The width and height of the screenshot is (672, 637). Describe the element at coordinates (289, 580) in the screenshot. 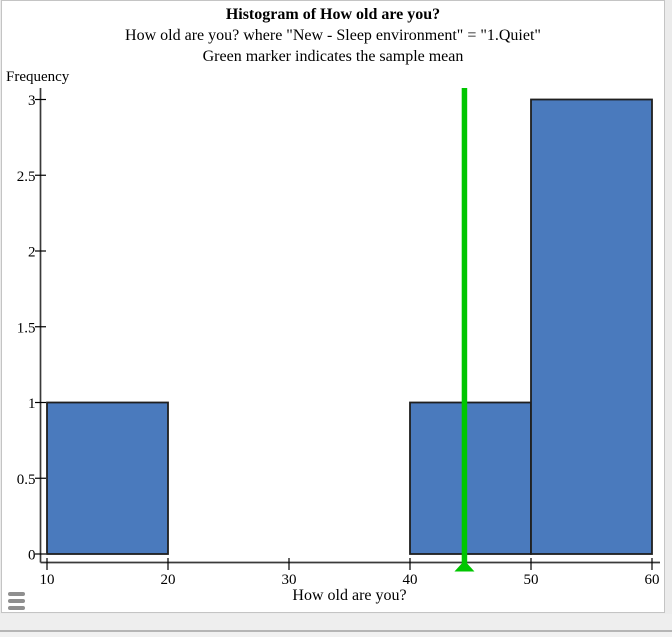

I see `x-tick-label: 30` at that location.